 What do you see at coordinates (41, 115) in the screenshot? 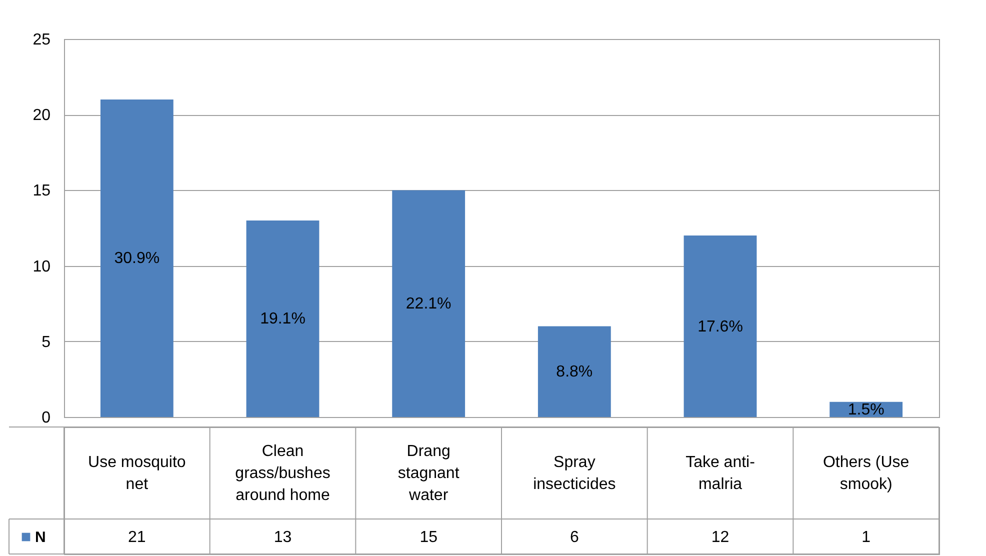
I see `y-tick-label: 20` at bounding box center [41, 115].